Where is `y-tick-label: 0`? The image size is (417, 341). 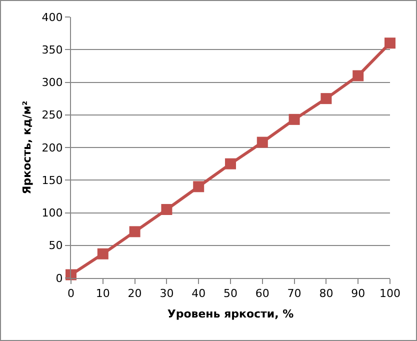 y-tick-label: 0 is located at coordinates (59, 278).